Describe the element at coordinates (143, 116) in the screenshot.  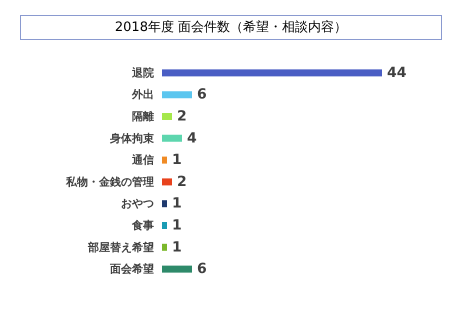
I see `y-tick-label: 隔離` at that location.